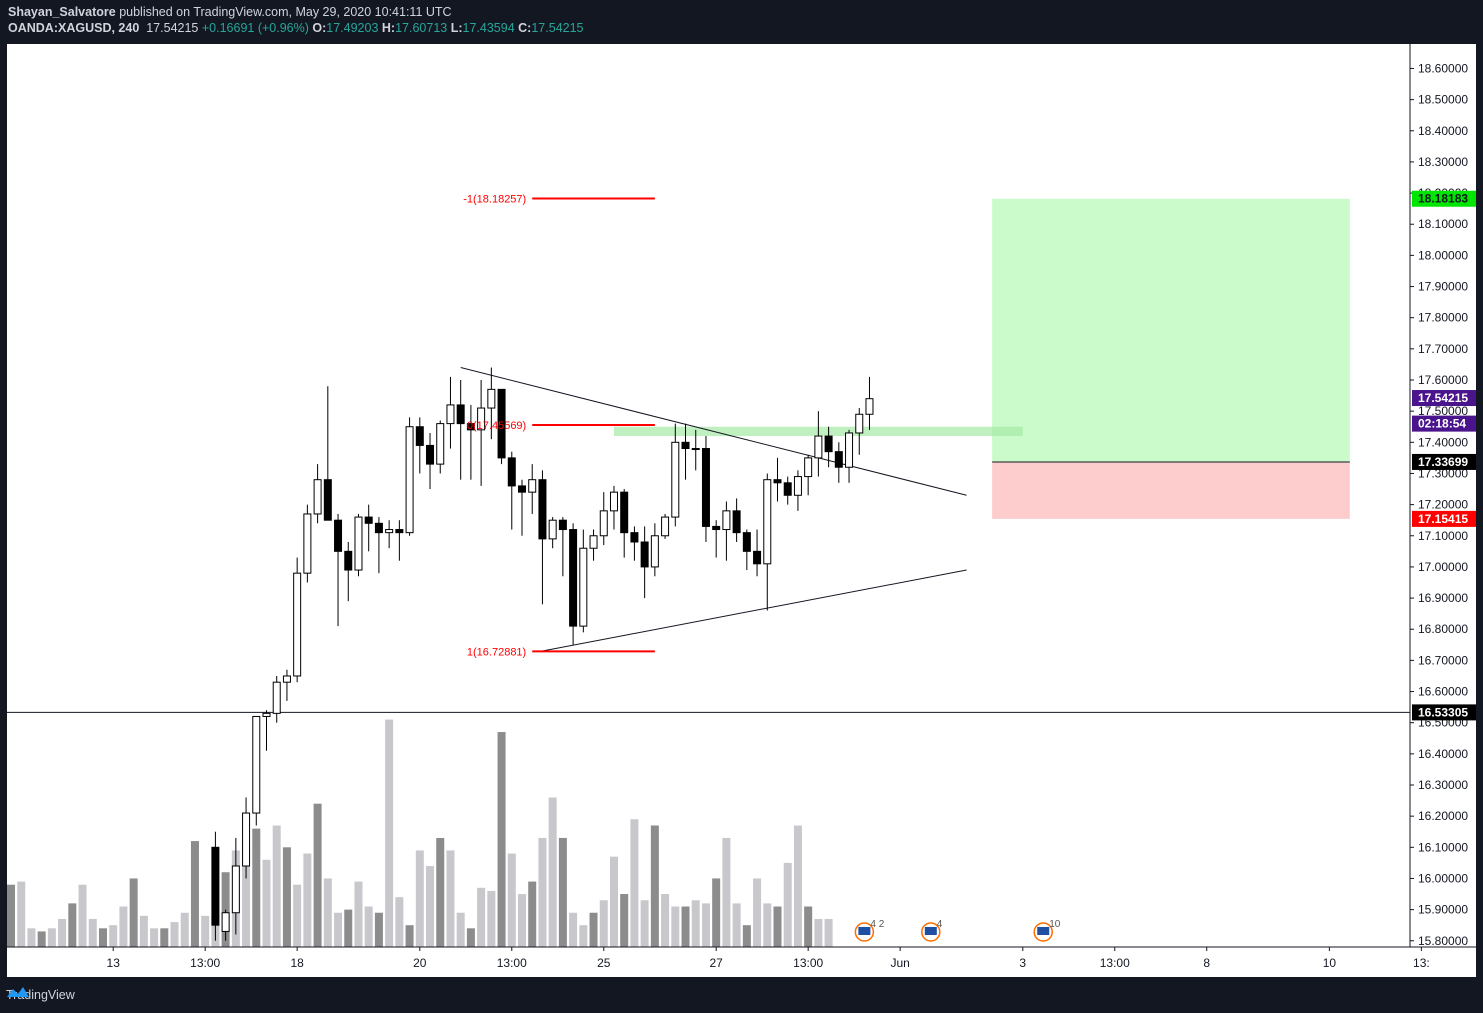  I want to click on price-tick-label: 16.40000, so click(1443, 754).